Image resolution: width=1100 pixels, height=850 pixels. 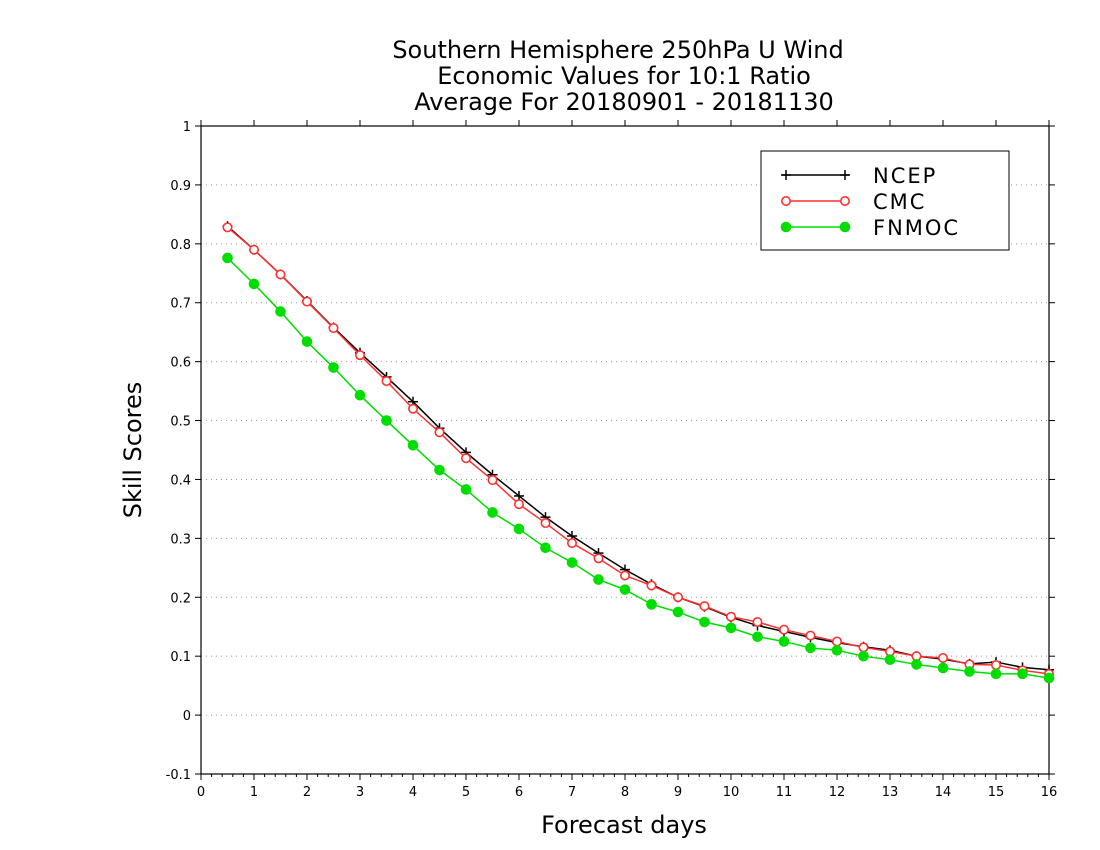 I want to click on legend-label-cmc: CMC, so click(x=899, y=202).